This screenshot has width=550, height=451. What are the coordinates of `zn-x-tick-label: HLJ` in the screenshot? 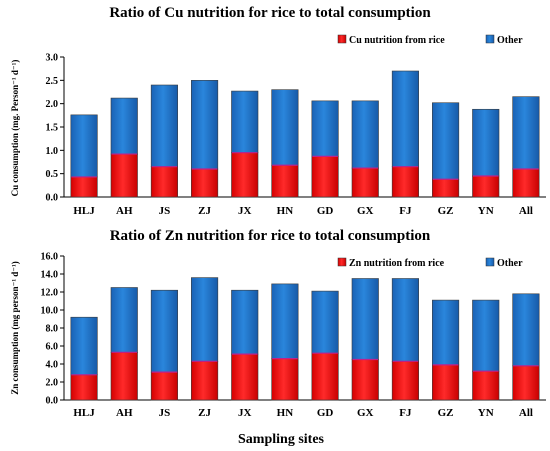 It's located at (84, 413).